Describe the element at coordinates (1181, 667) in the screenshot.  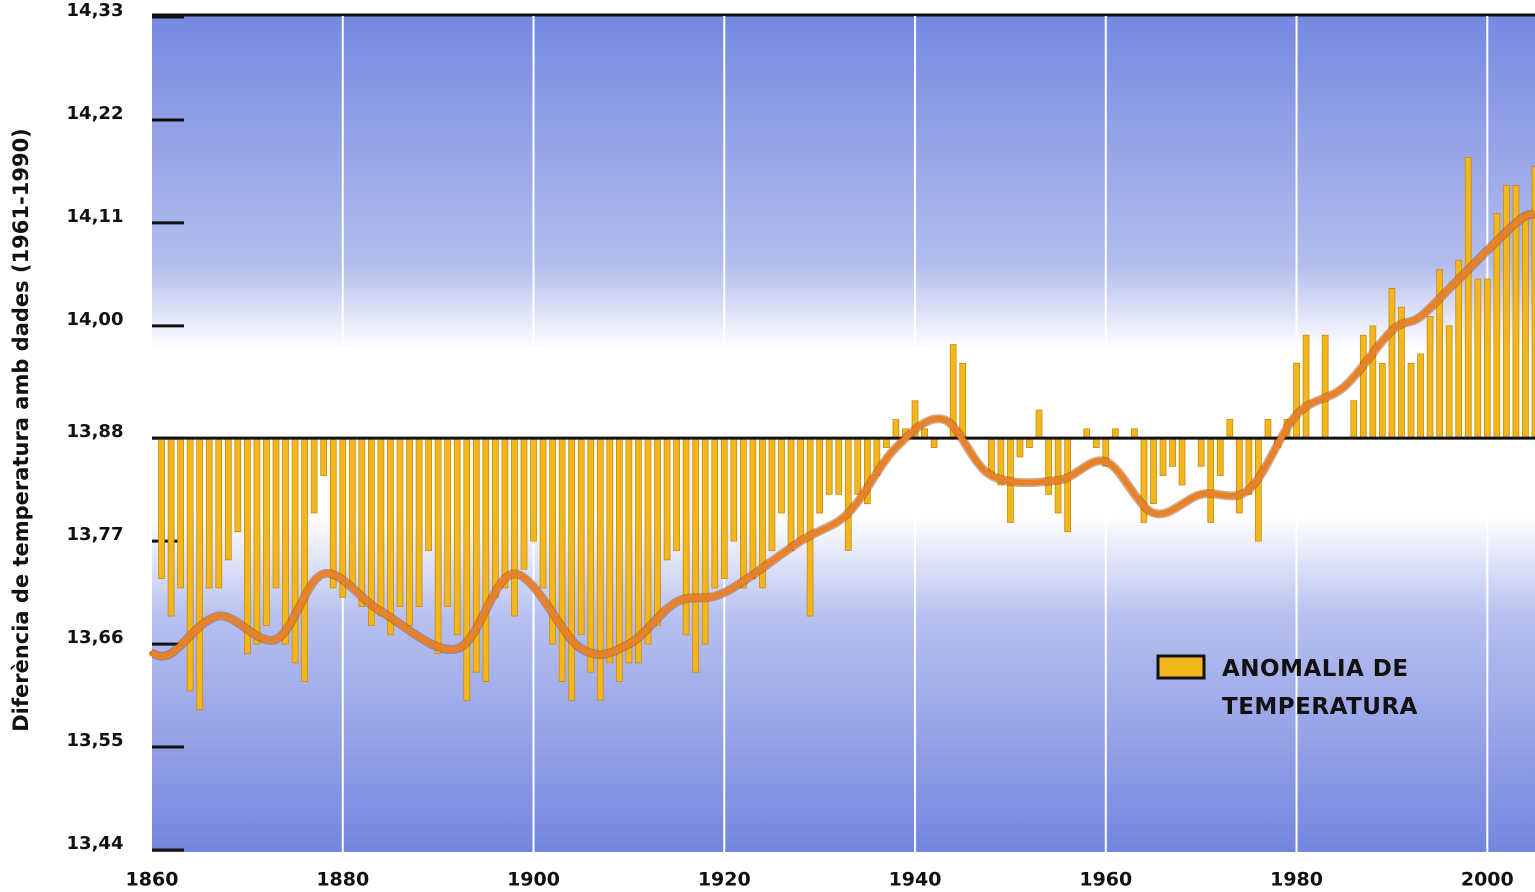
I see `legend-swatch` at that location.